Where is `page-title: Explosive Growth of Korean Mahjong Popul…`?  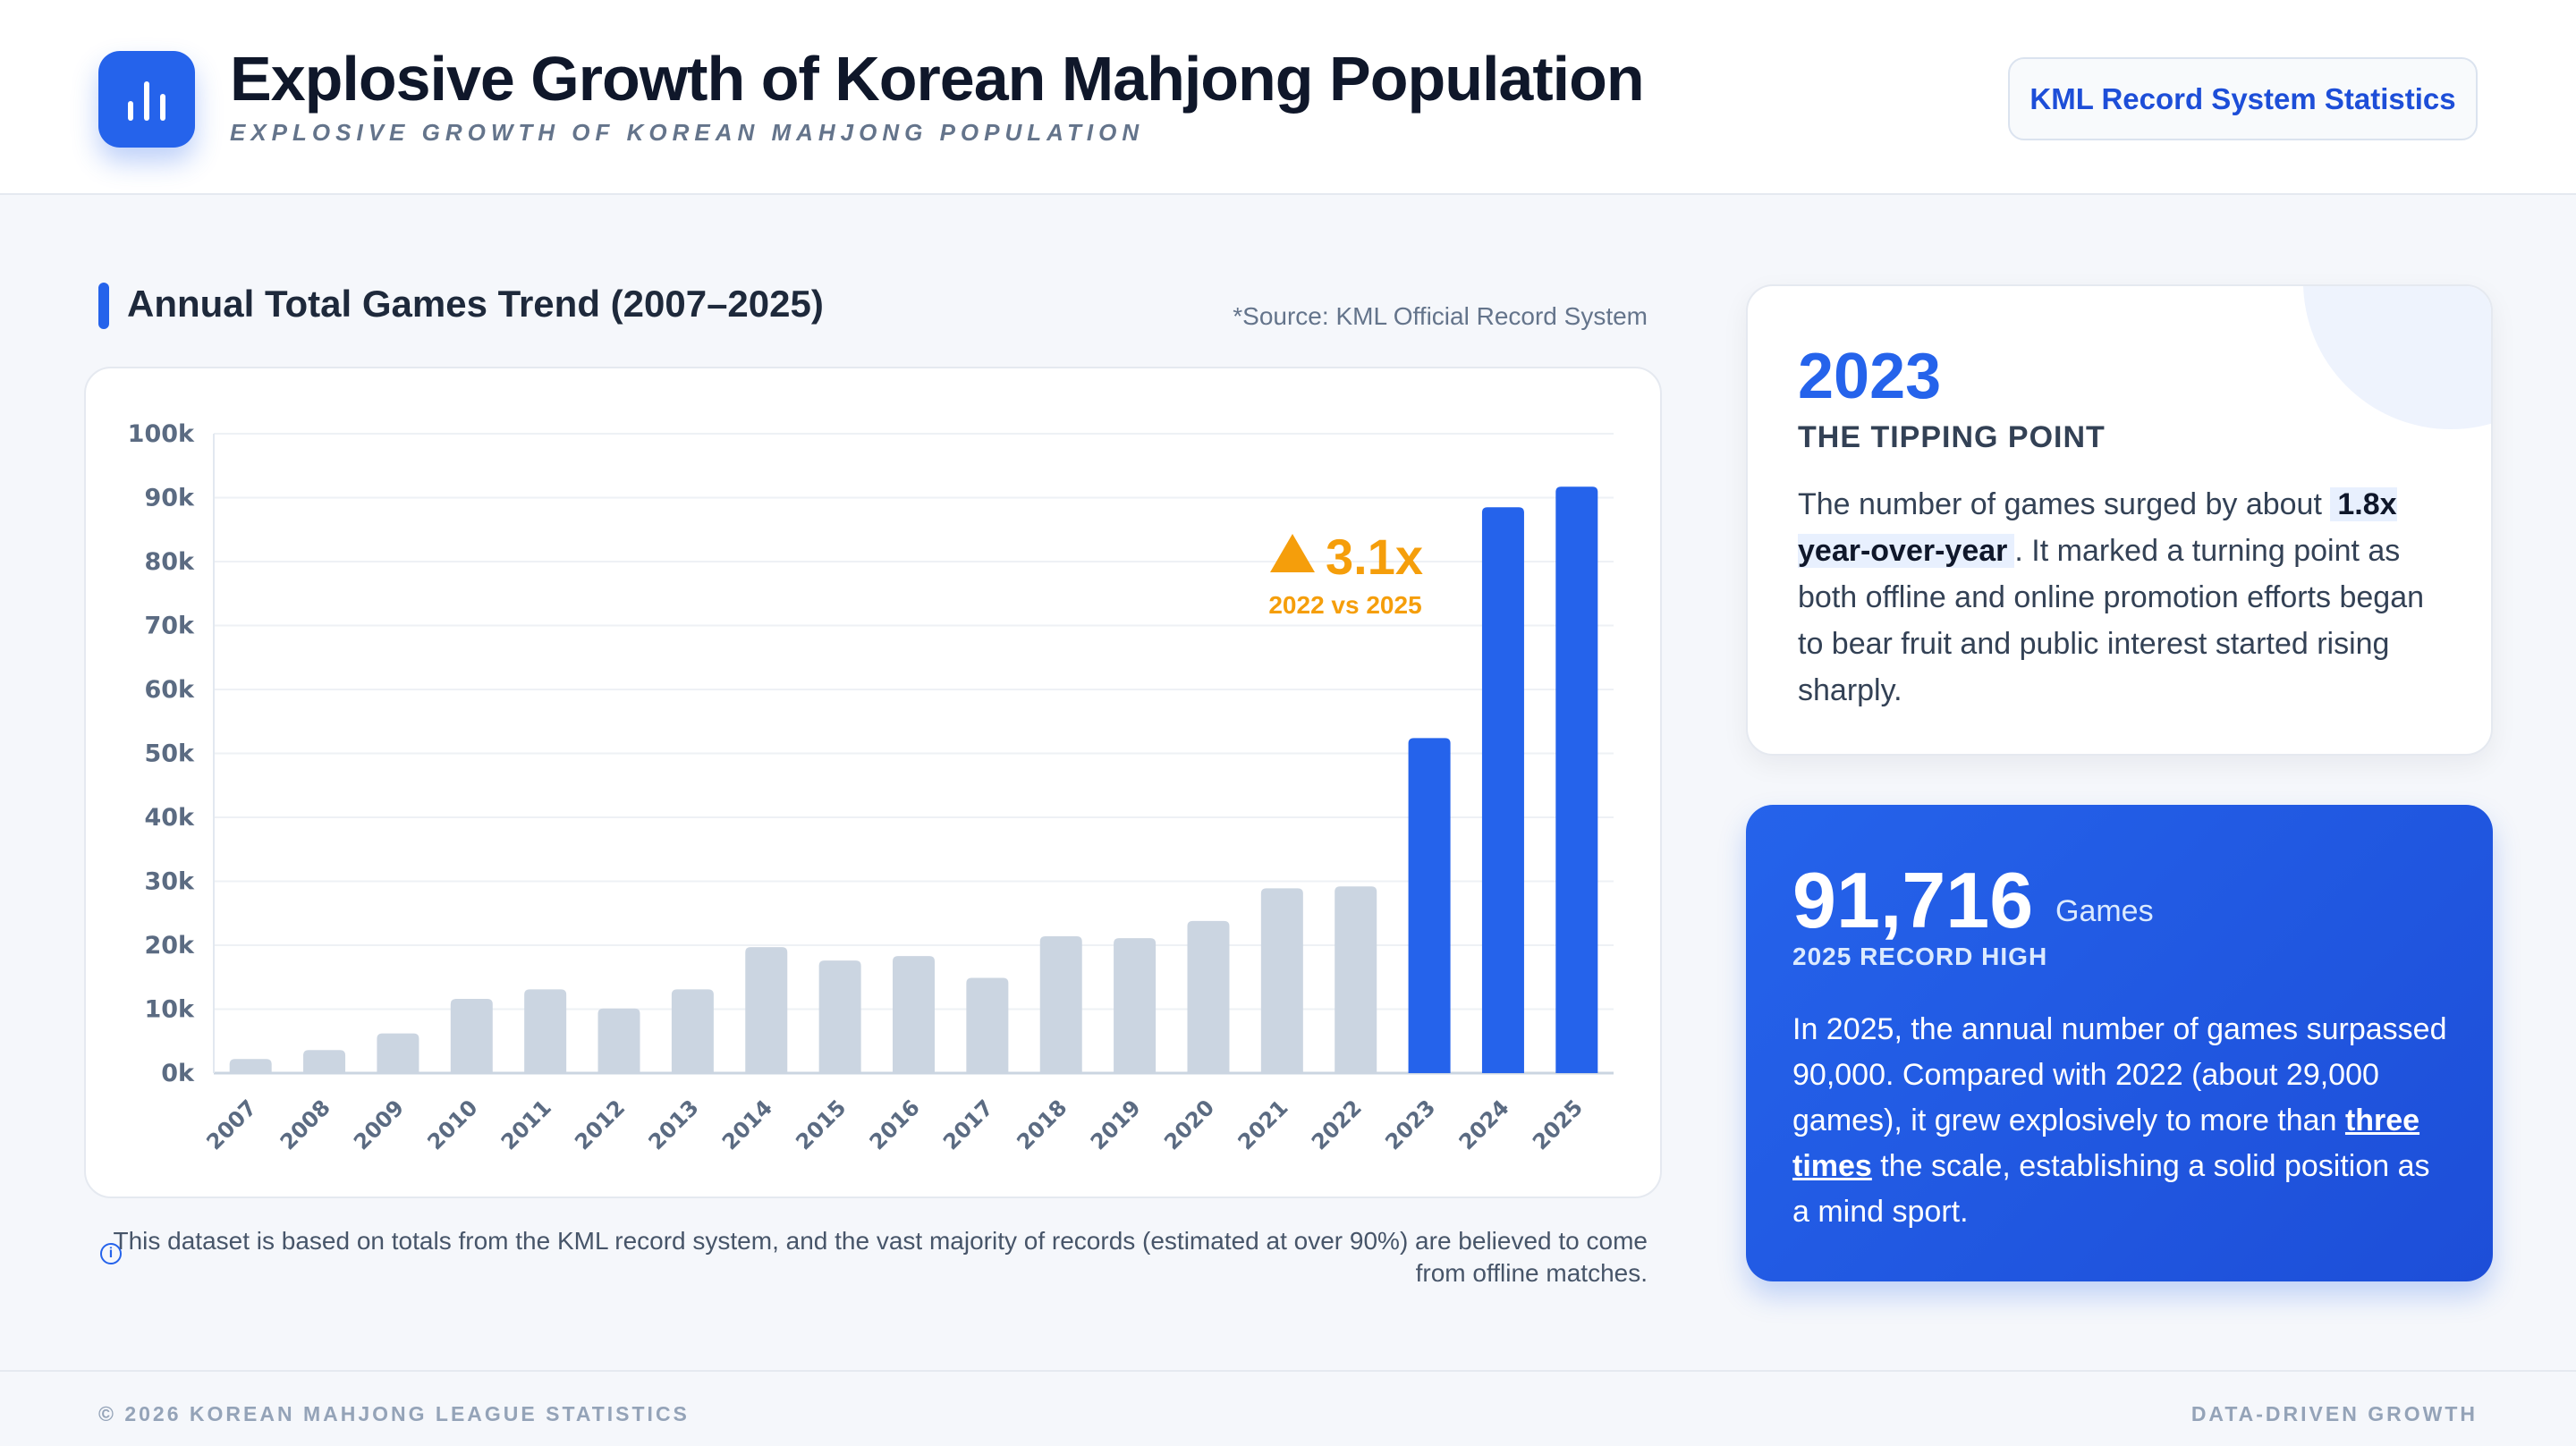
page-title: Explosive Growth of Korean Mahjong Popul… is located at coordinates (937, 79).